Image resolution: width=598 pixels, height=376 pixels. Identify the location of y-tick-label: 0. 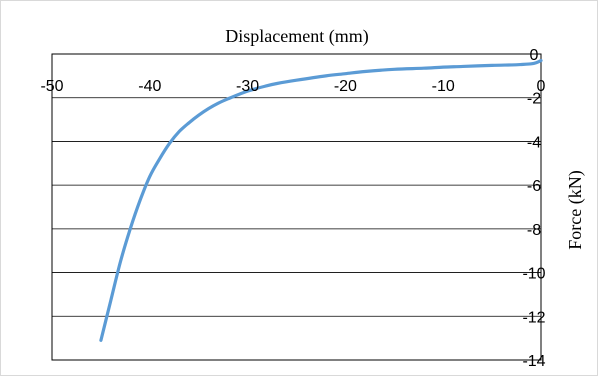
(534, 55).